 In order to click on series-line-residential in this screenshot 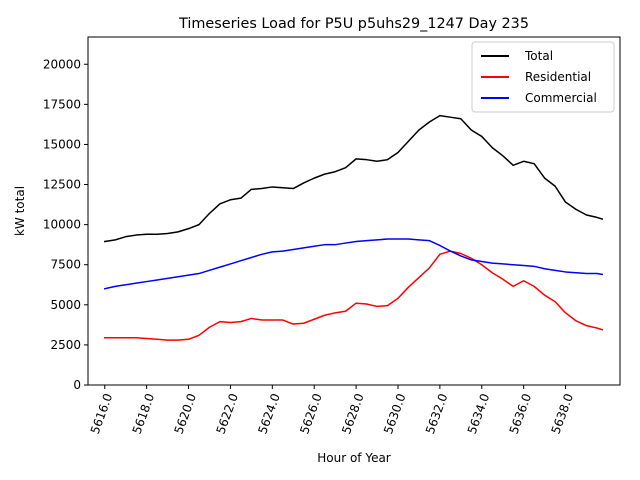, I will do `click(354, 295)`.